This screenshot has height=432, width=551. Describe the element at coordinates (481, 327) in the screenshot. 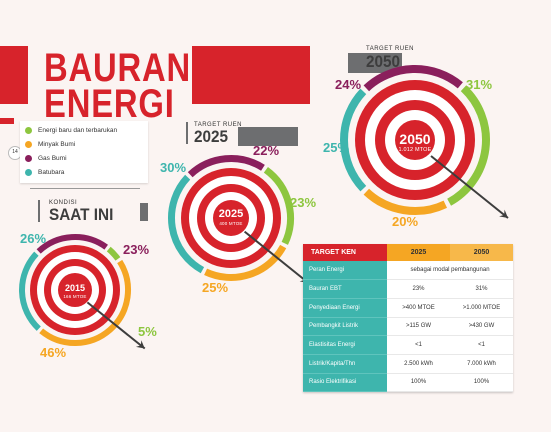

I see `table-cell-2050: >430 GW` at that location.